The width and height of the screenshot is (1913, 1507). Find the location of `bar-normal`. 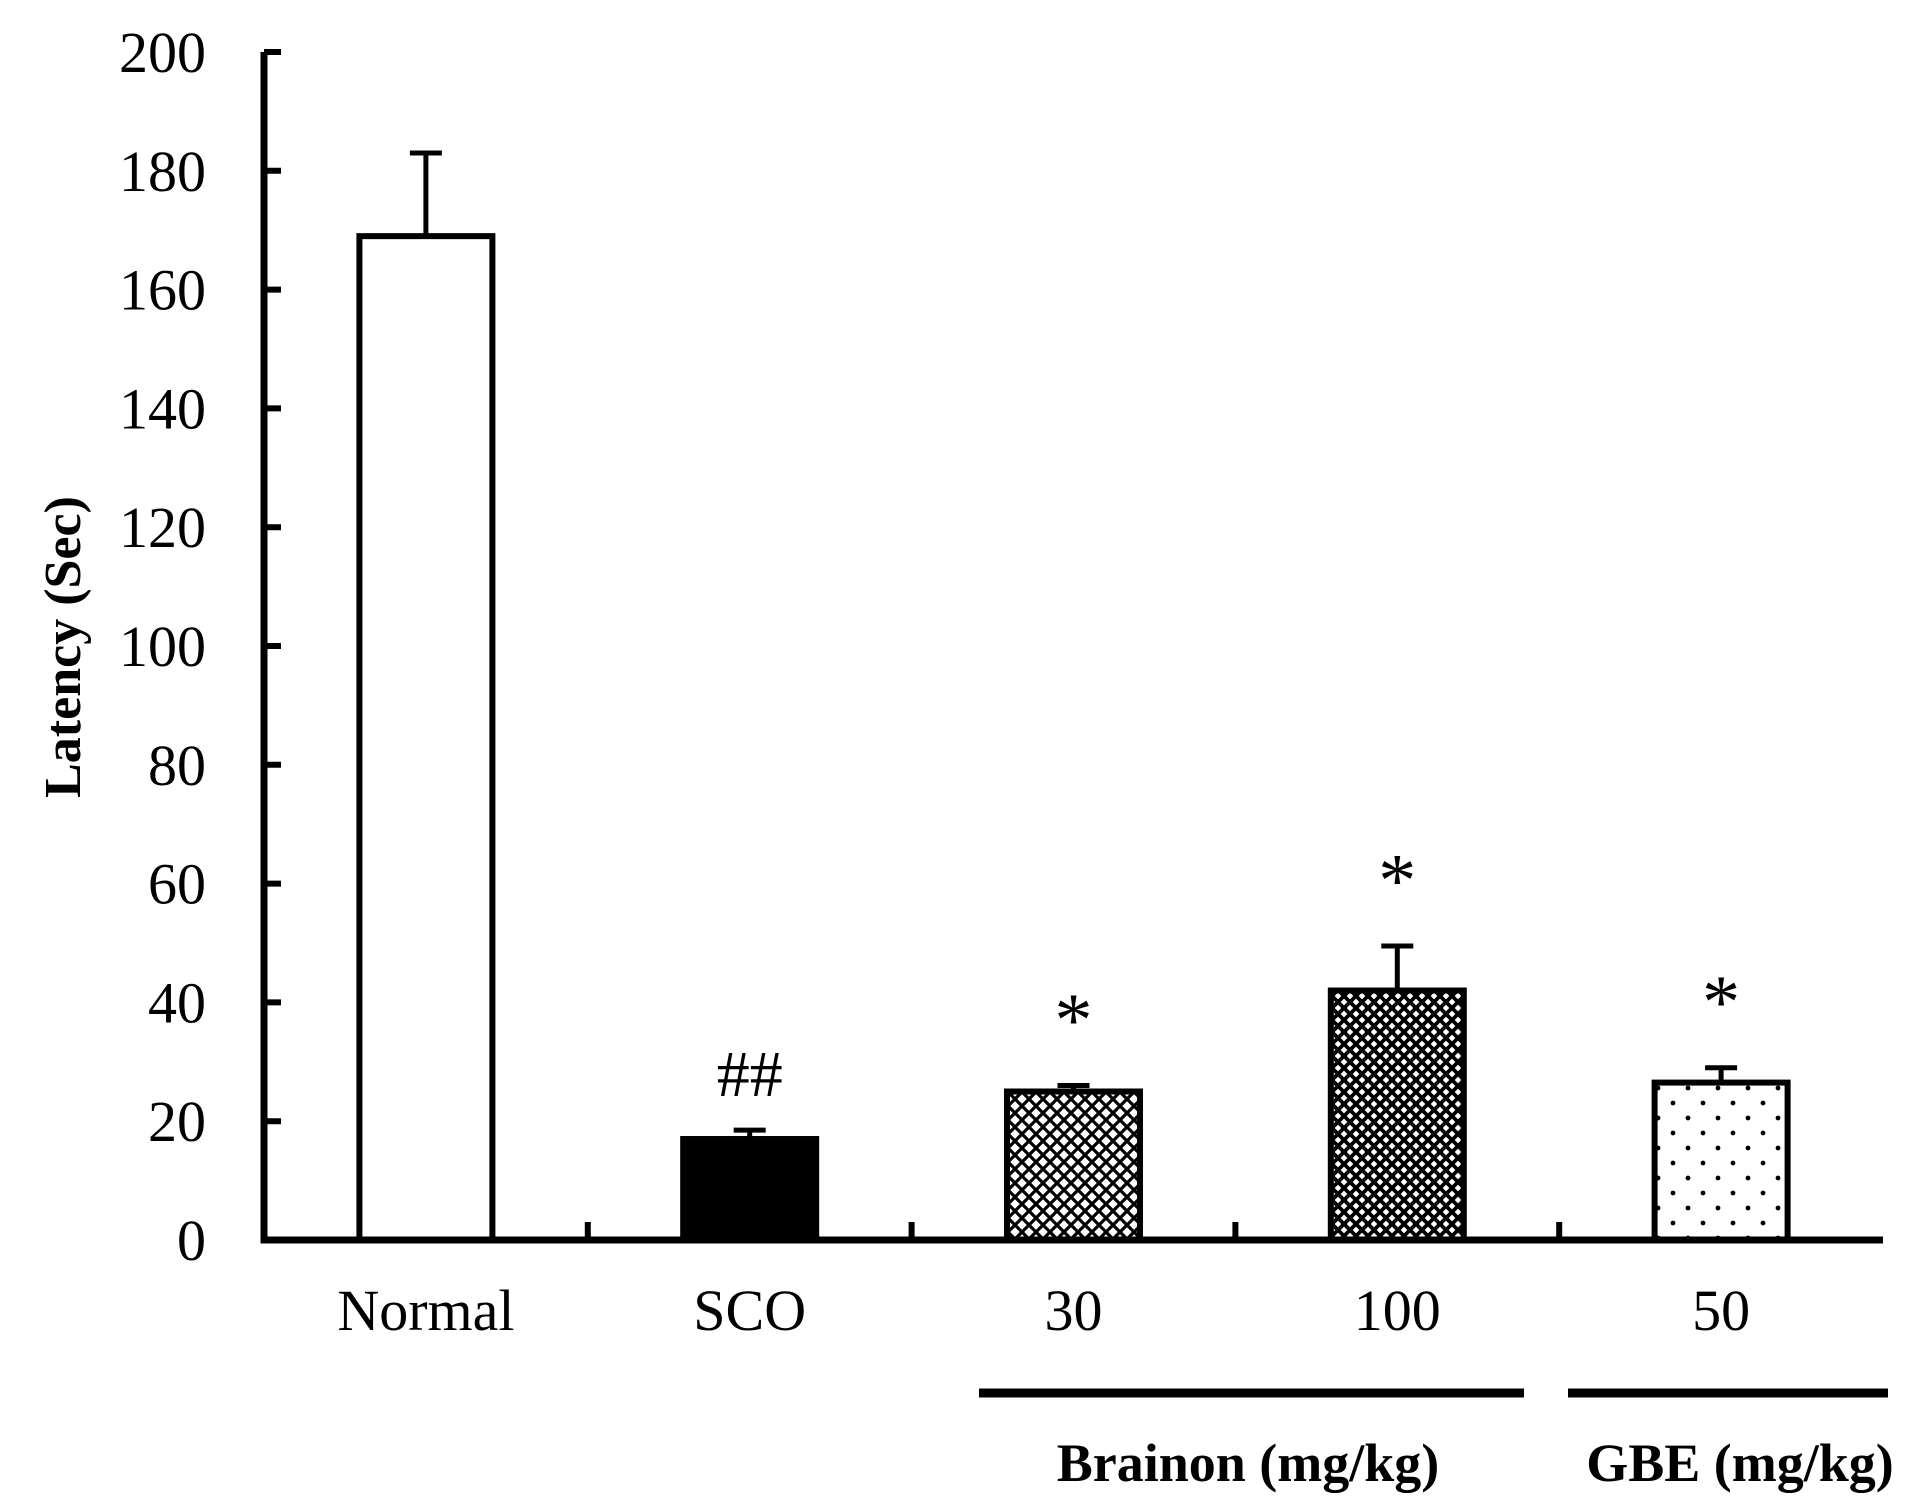

bar-normal is located at coordinates (426, 738).